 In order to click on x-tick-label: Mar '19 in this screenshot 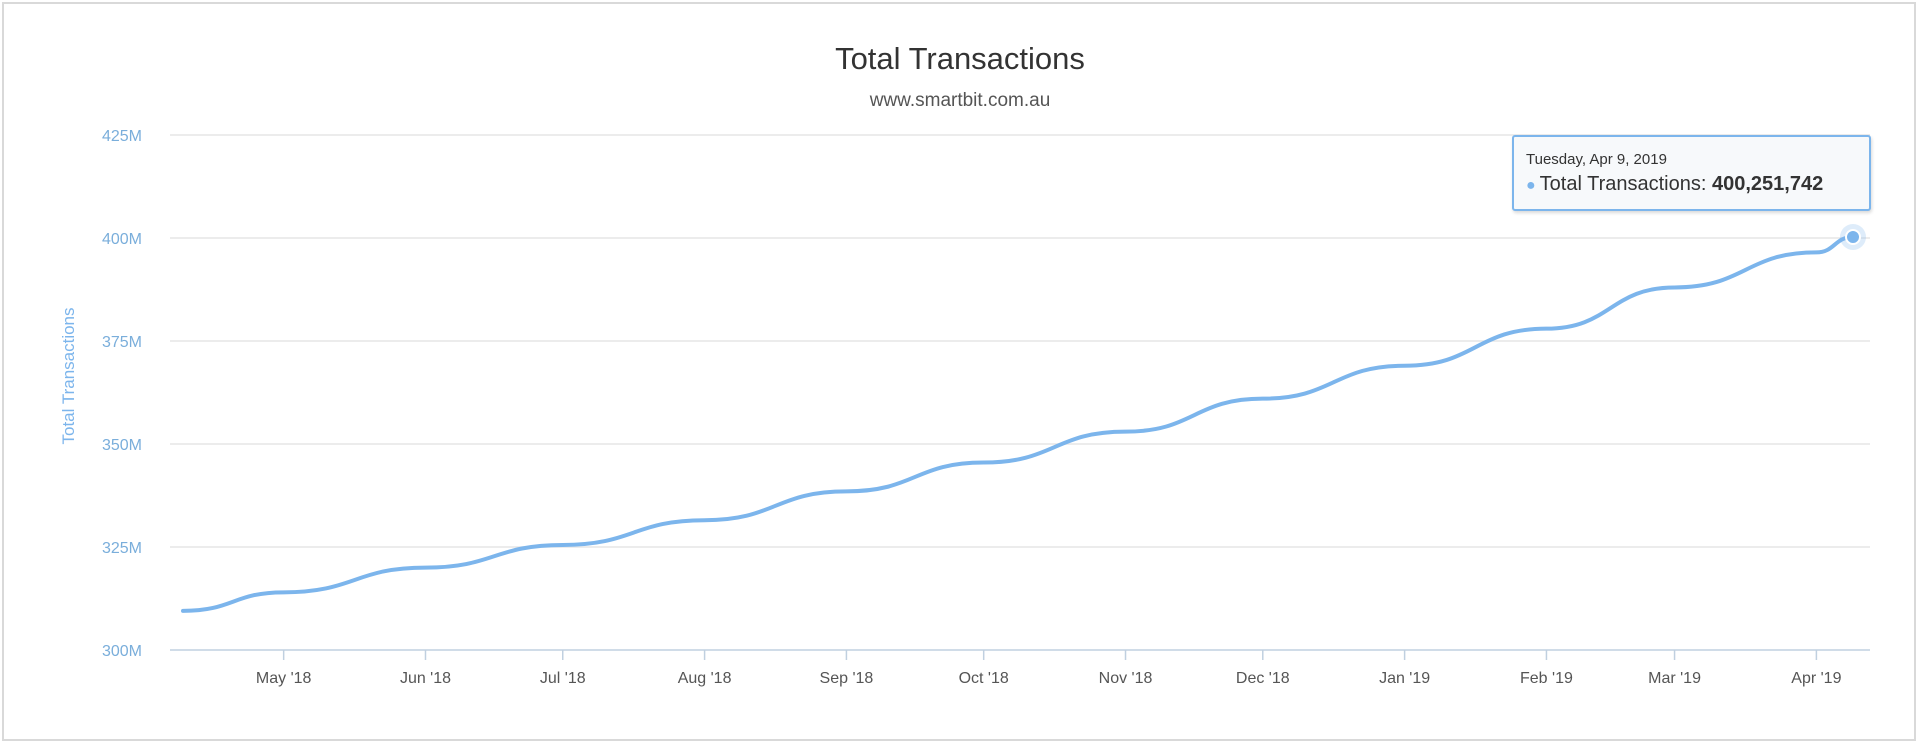, I will do `click(1674, 678)`.